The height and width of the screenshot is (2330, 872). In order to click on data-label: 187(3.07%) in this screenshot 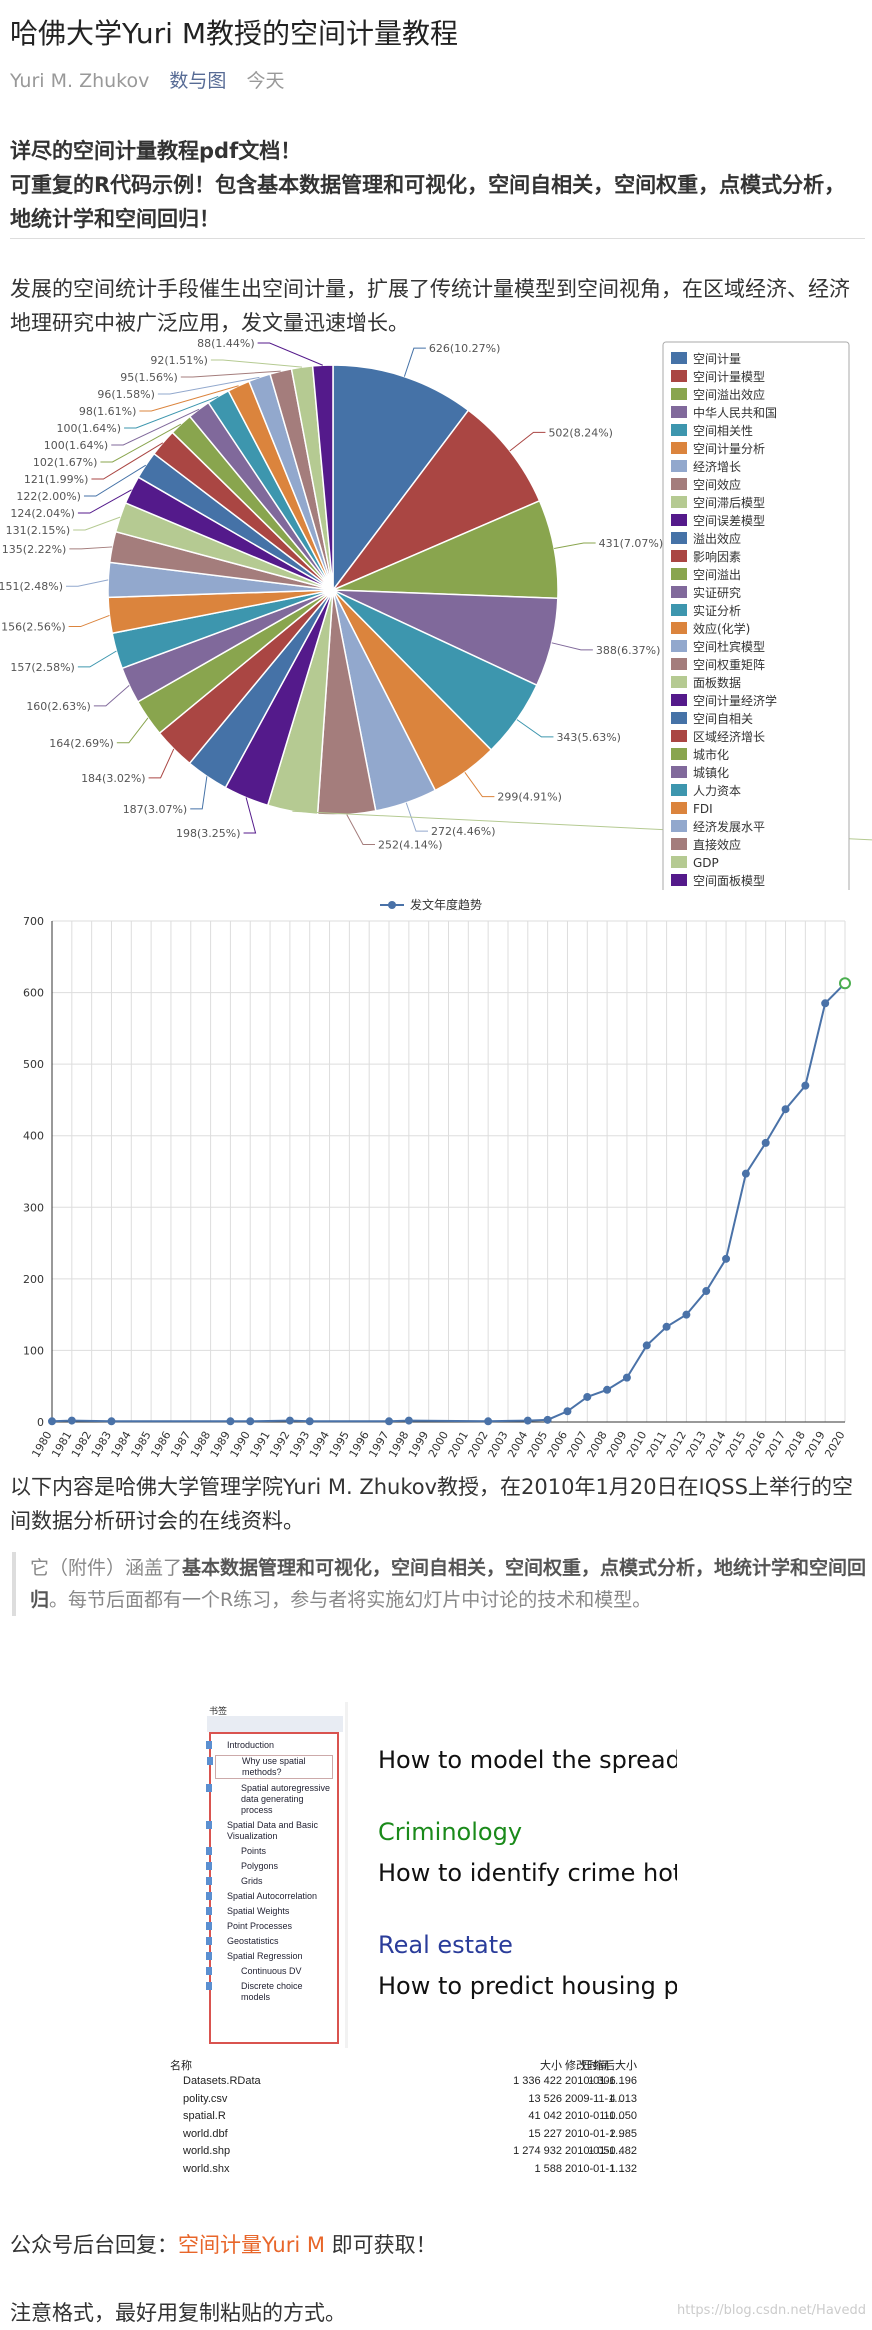, I will do `click(155, 809)`.